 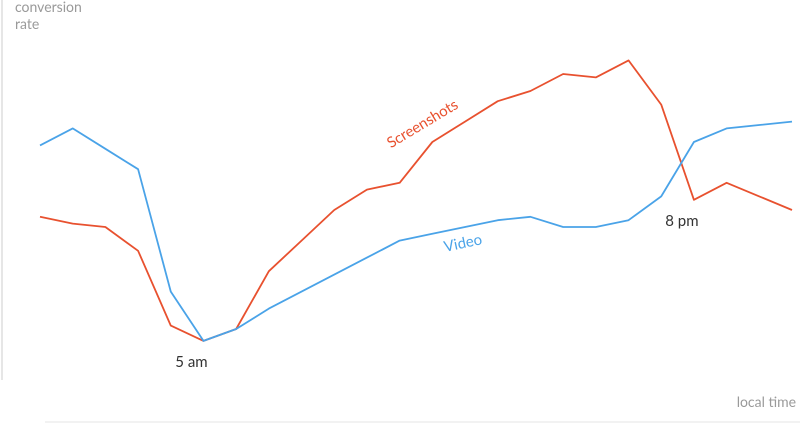 I want to click on time-label: 5 am, so click(x=191, y=362).